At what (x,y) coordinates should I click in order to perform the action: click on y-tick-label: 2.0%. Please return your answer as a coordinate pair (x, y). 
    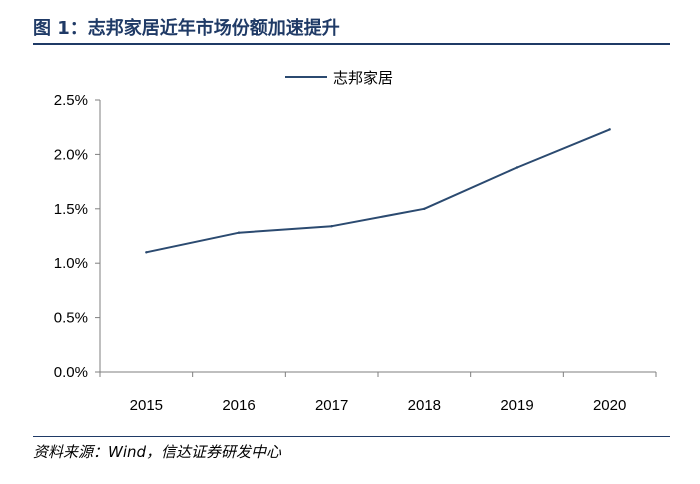
    Looking at the image, I should click on (71, 154).